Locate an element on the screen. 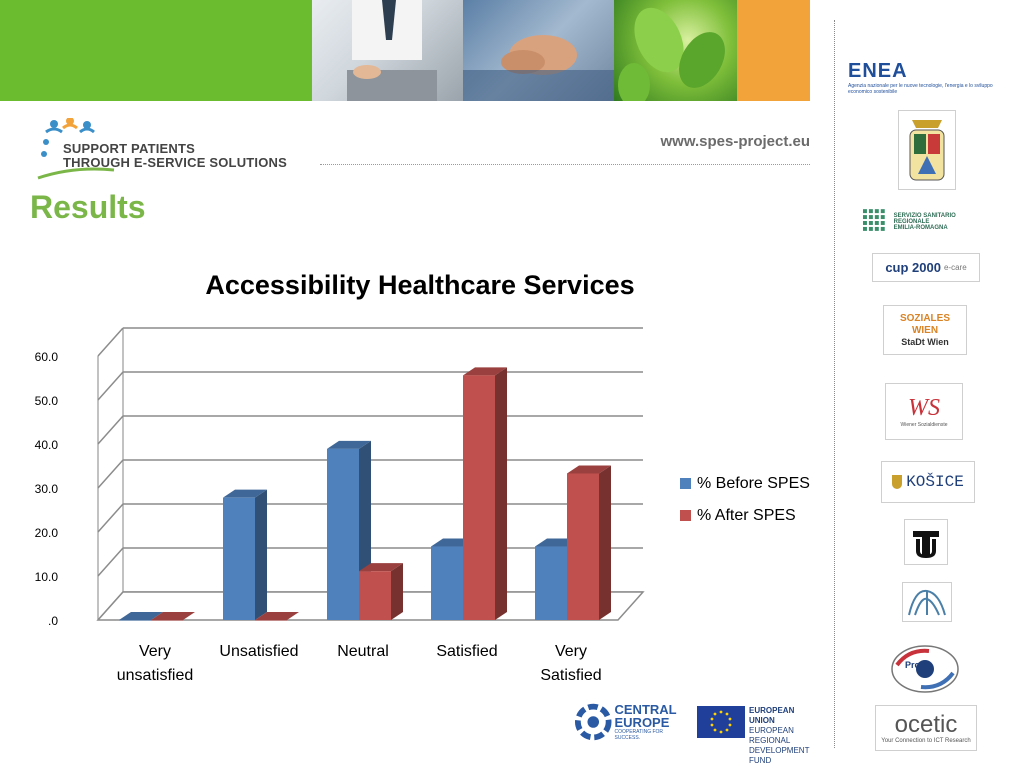  soziales-wien-caption: StaDt Wien is located at coordinates (925, 342).